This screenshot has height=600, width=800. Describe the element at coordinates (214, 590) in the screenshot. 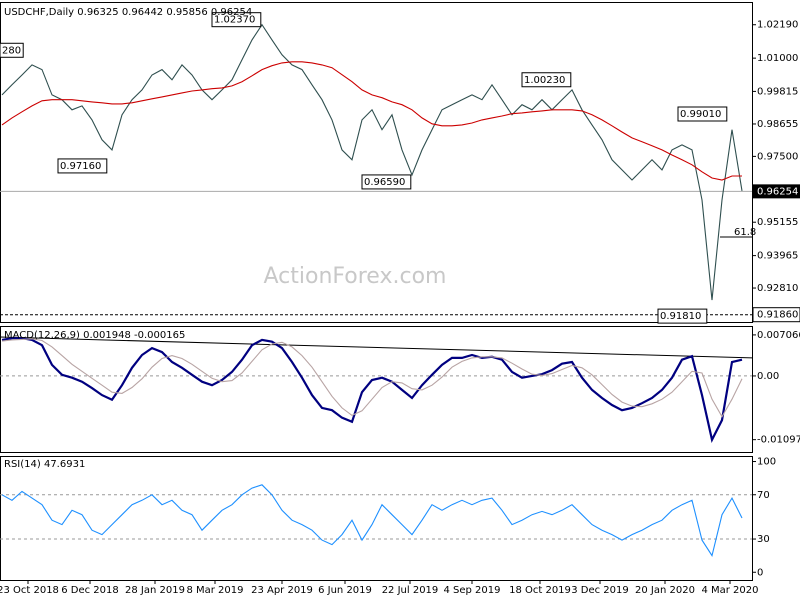

I see `x-tick-label: 8 Mar 2019` at that location.